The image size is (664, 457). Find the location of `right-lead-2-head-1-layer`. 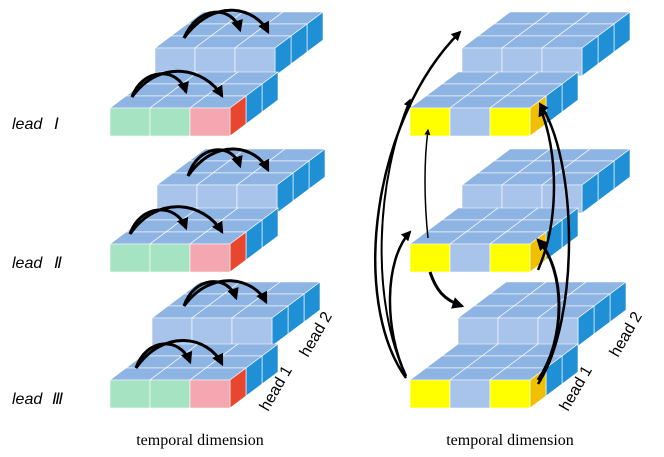

right-lead-2-head-1-layer is located at coordinates (494, 240).